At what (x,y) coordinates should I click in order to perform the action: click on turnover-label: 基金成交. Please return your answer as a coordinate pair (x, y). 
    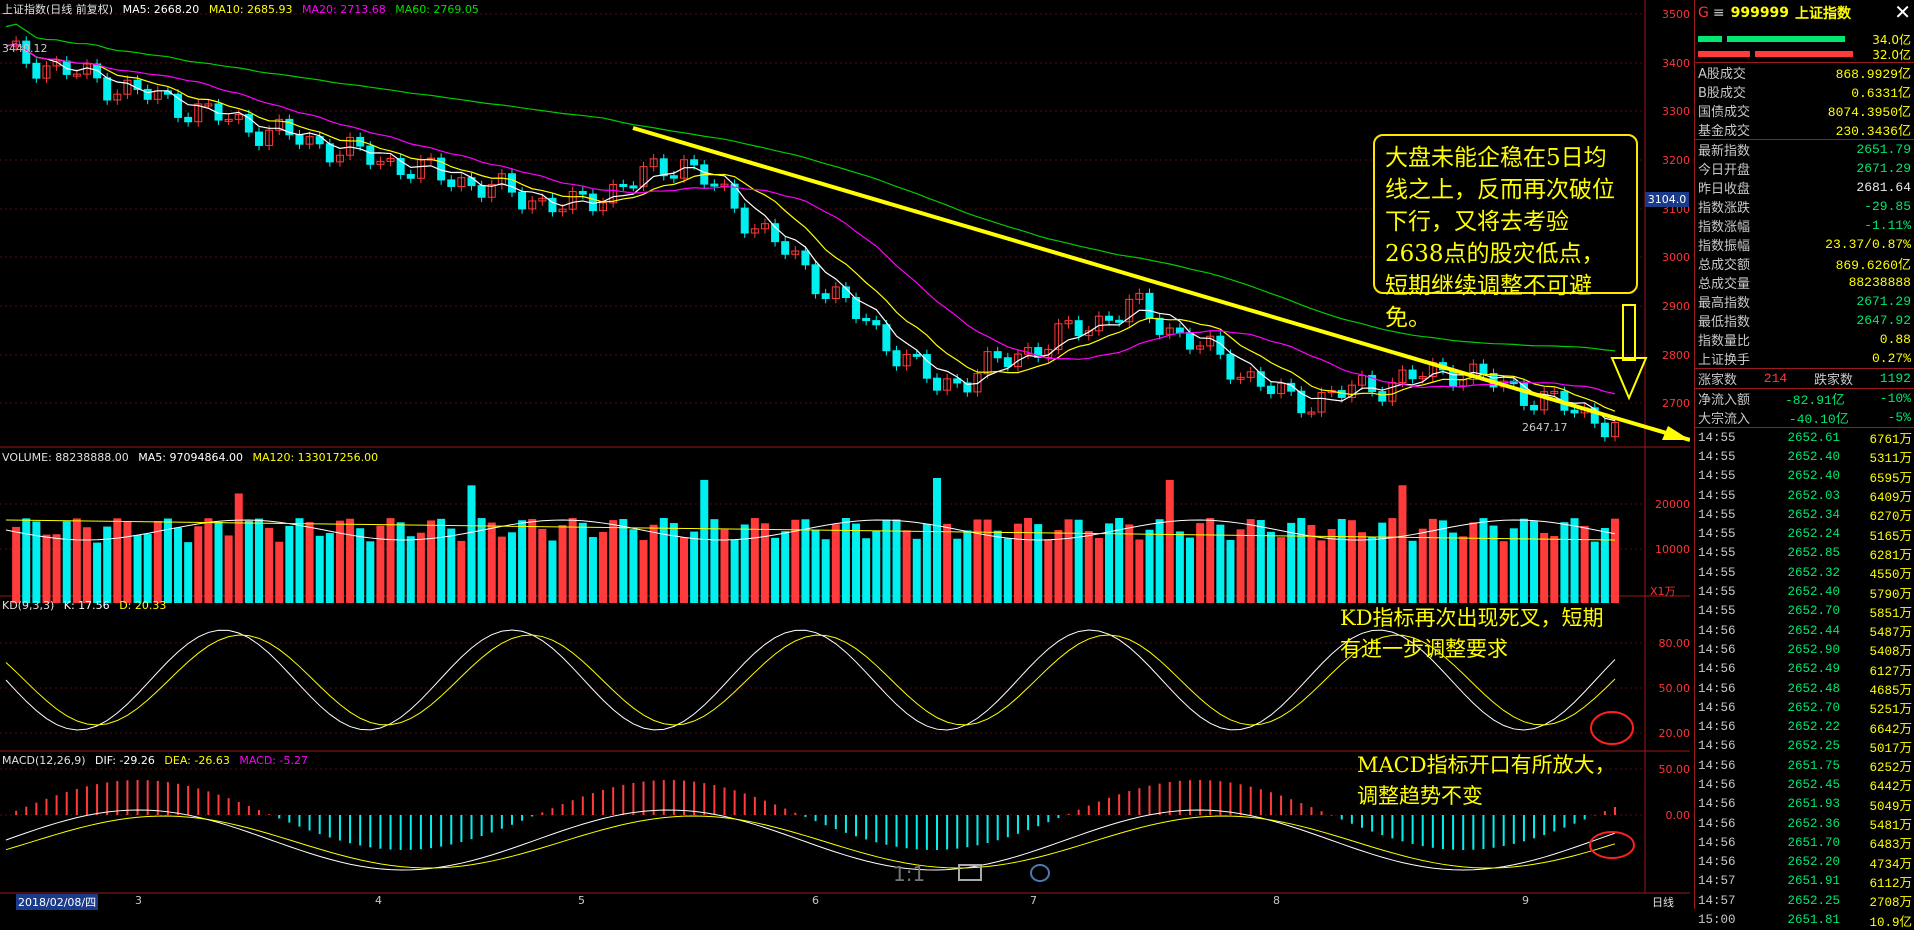
    Looking at the image, I should click on (1724, 131).